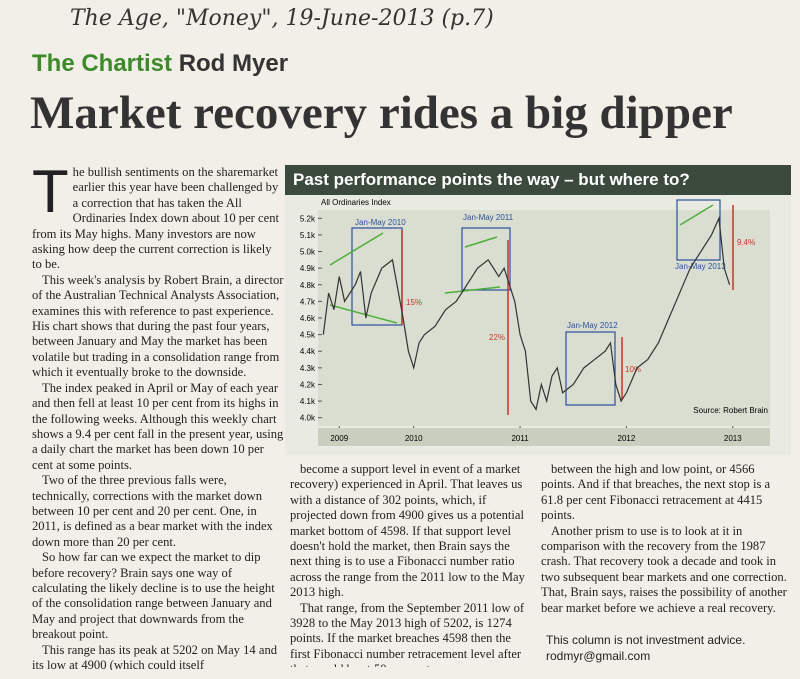  Describe the element at coordinates (308, 301) in the screenshot. I see `y-tick-label: 4.7k` at that location.